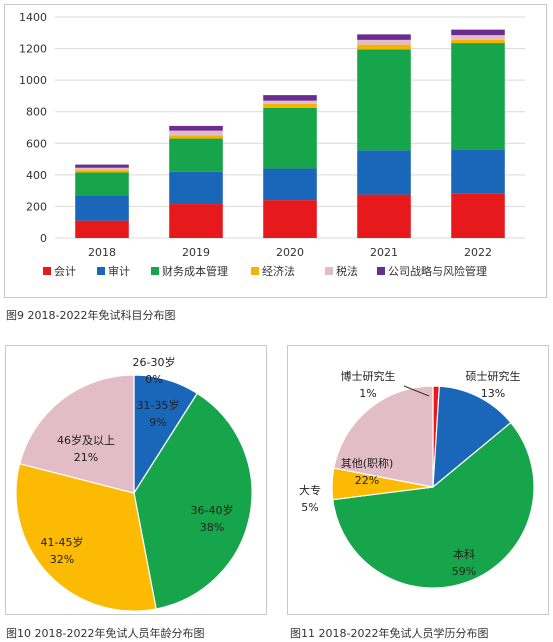 This screenshot has width=553, height=642. What do you see at coordinates (36, 112) in the screenshot?
I see `y-tick-label: 800` at bounding box center [36, 112].